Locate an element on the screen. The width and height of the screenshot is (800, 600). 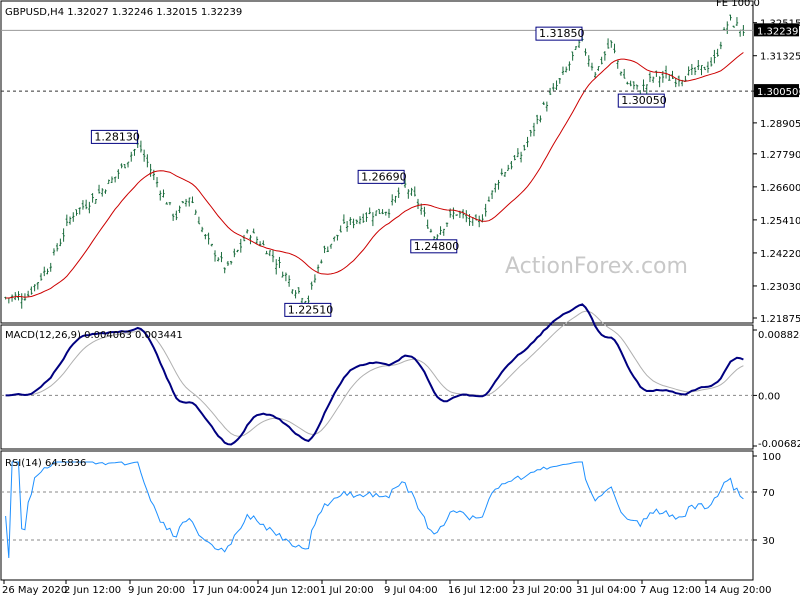
macd-header: MACD(12,26,9) 0.004063 0.003441 is located at coordinates (94, 335).